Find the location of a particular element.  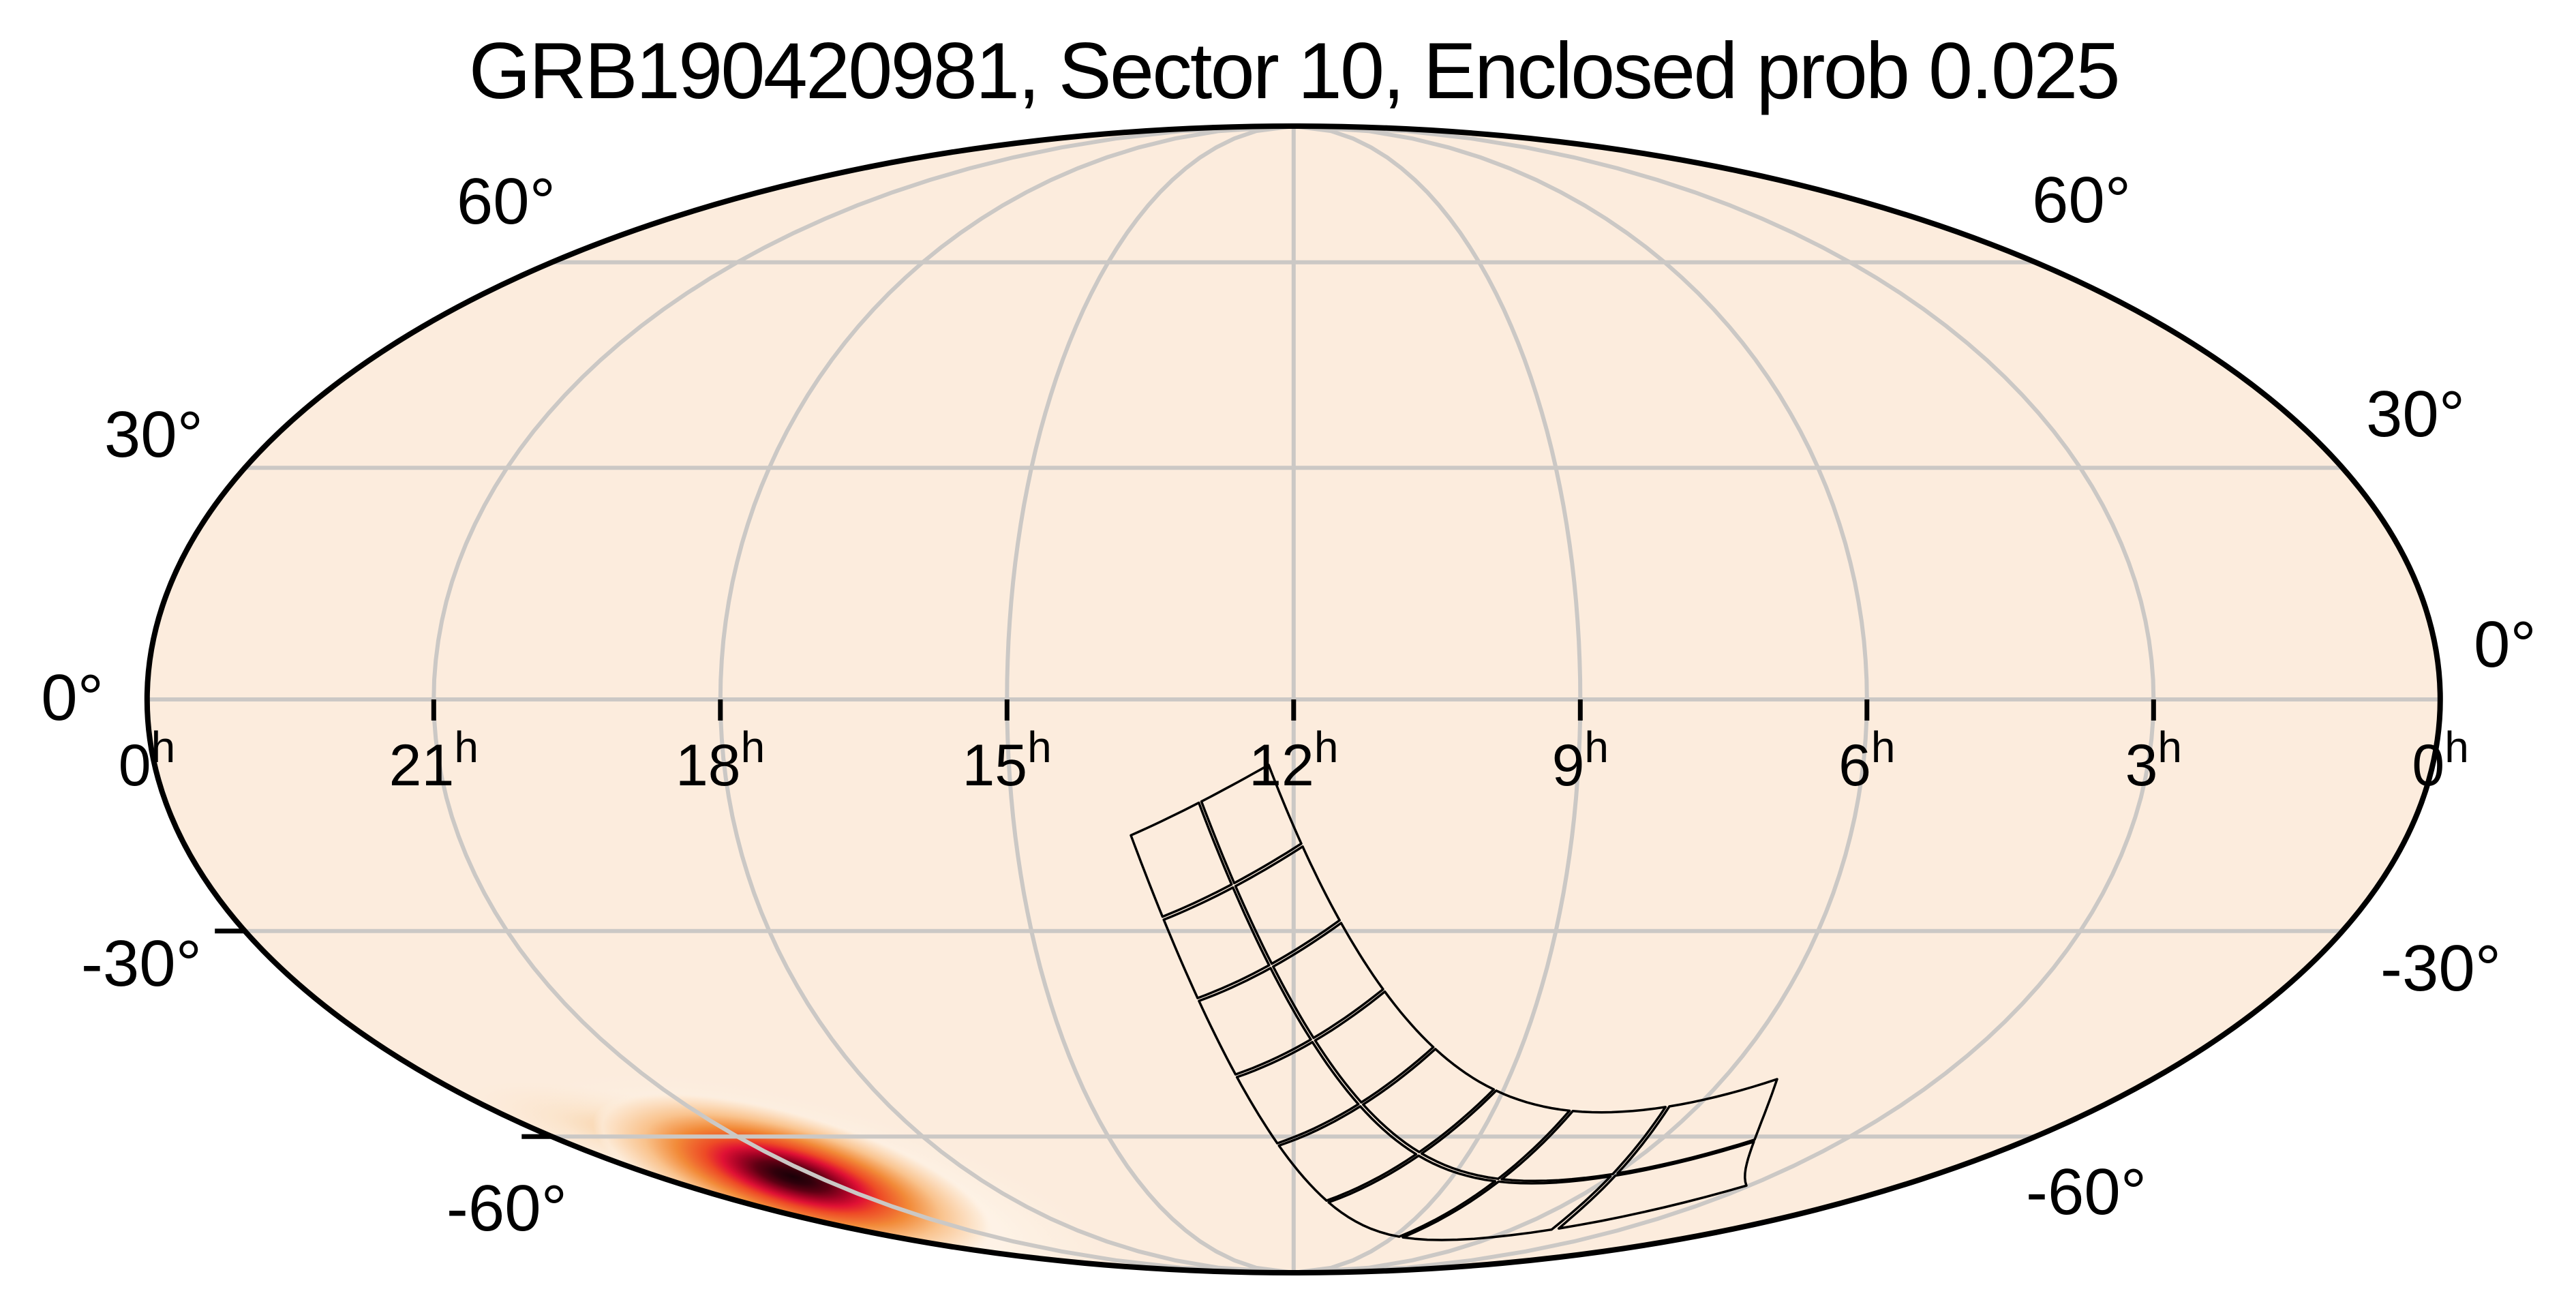

svg-text: 3h is located at coordinates (2153, 760).